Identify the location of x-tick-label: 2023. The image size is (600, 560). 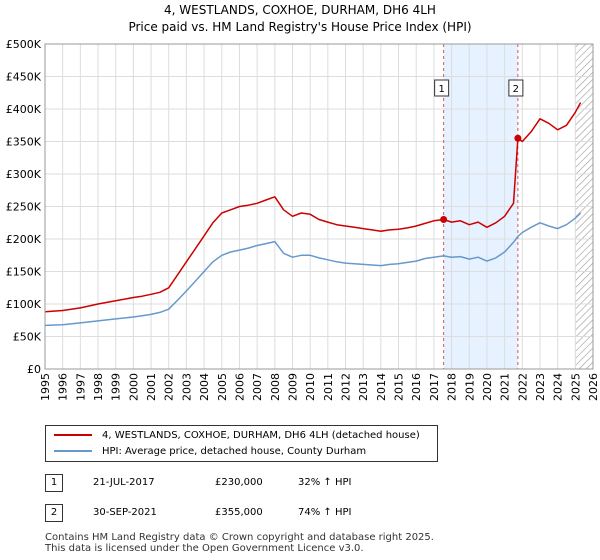
(540, 387).